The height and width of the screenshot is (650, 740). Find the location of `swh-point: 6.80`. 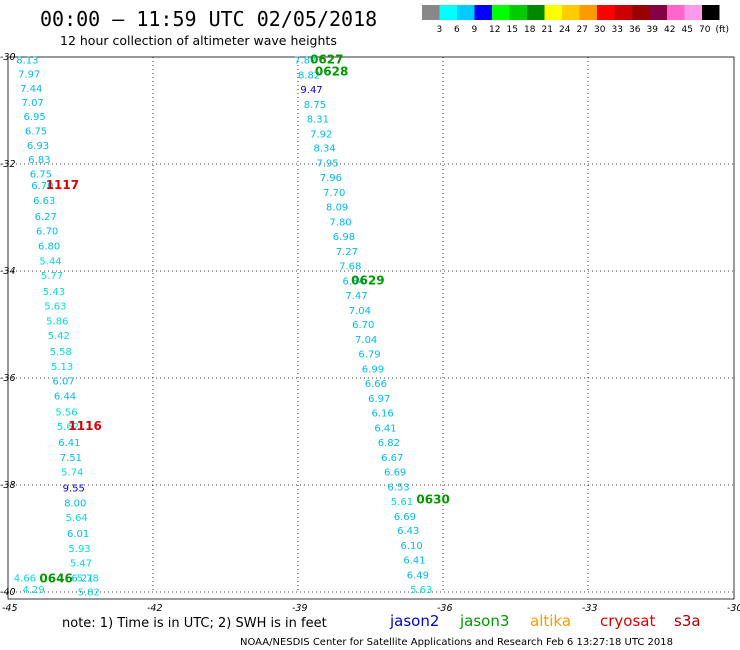

swh-point: 6.80 is located at coordinates (49, 247).